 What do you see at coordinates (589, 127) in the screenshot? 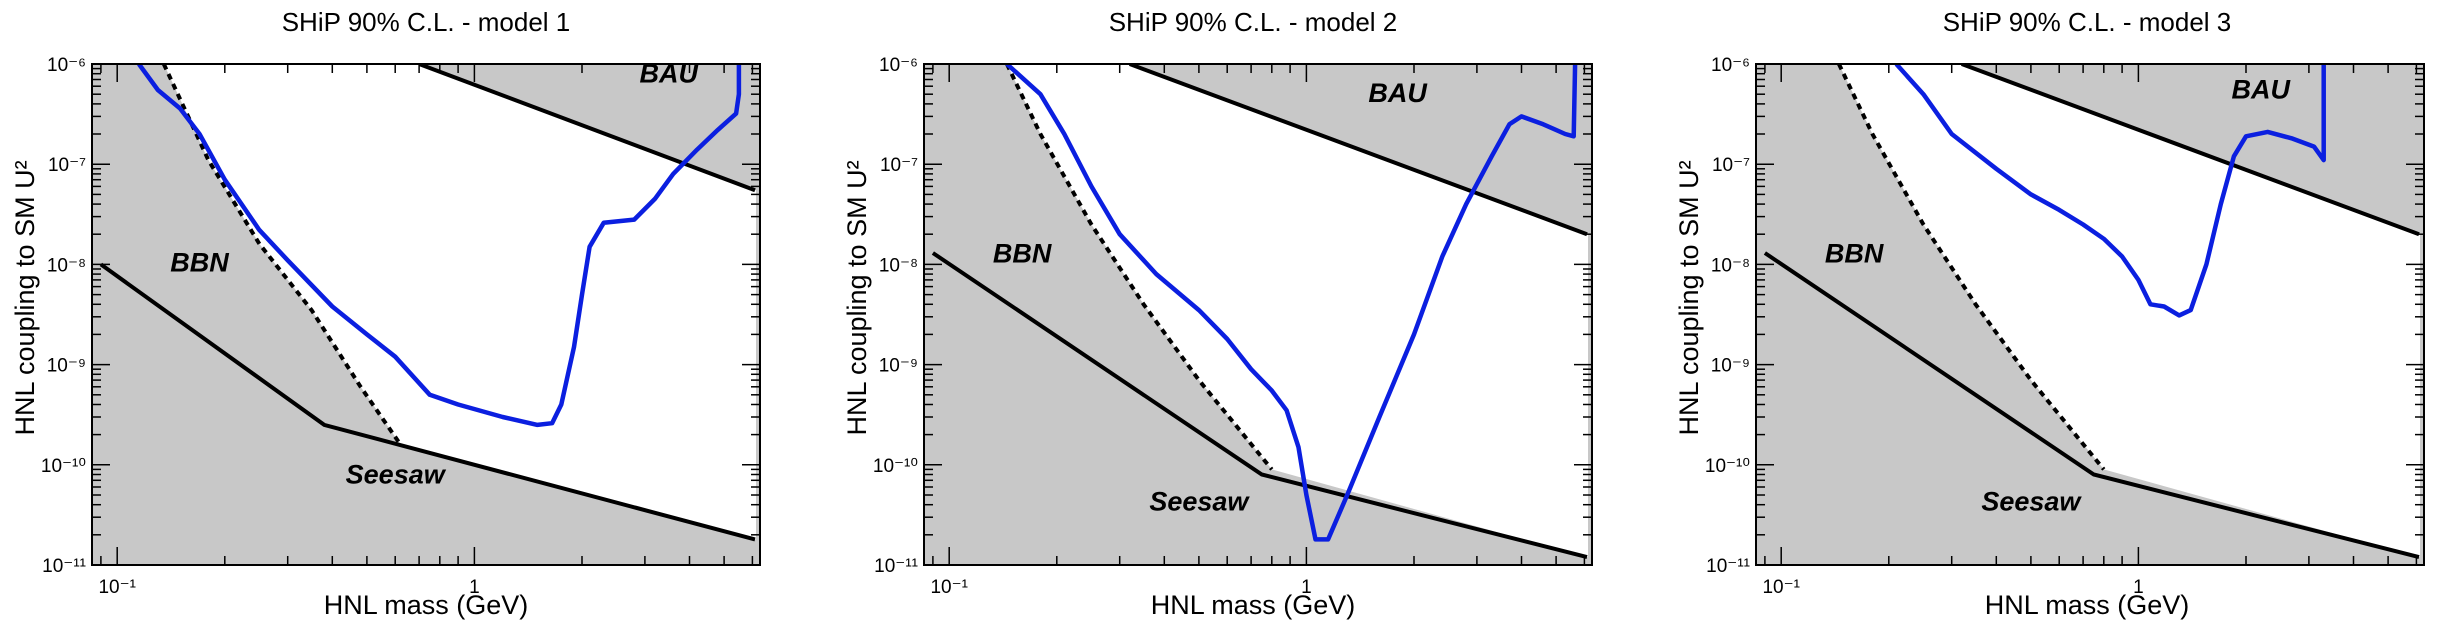
I see `excluded-region-bau` at bounding box center [589, 127].